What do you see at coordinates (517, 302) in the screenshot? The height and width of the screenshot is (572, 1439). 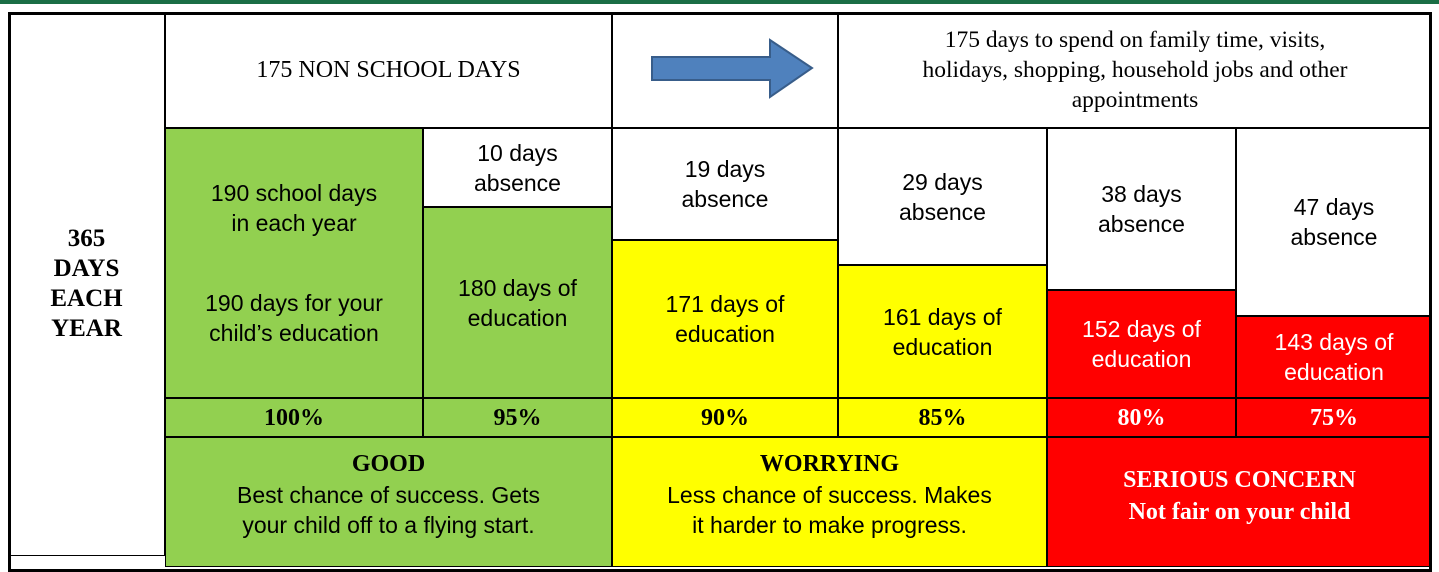 I see `education: 180 days of education` at bounding box center [517, 302].